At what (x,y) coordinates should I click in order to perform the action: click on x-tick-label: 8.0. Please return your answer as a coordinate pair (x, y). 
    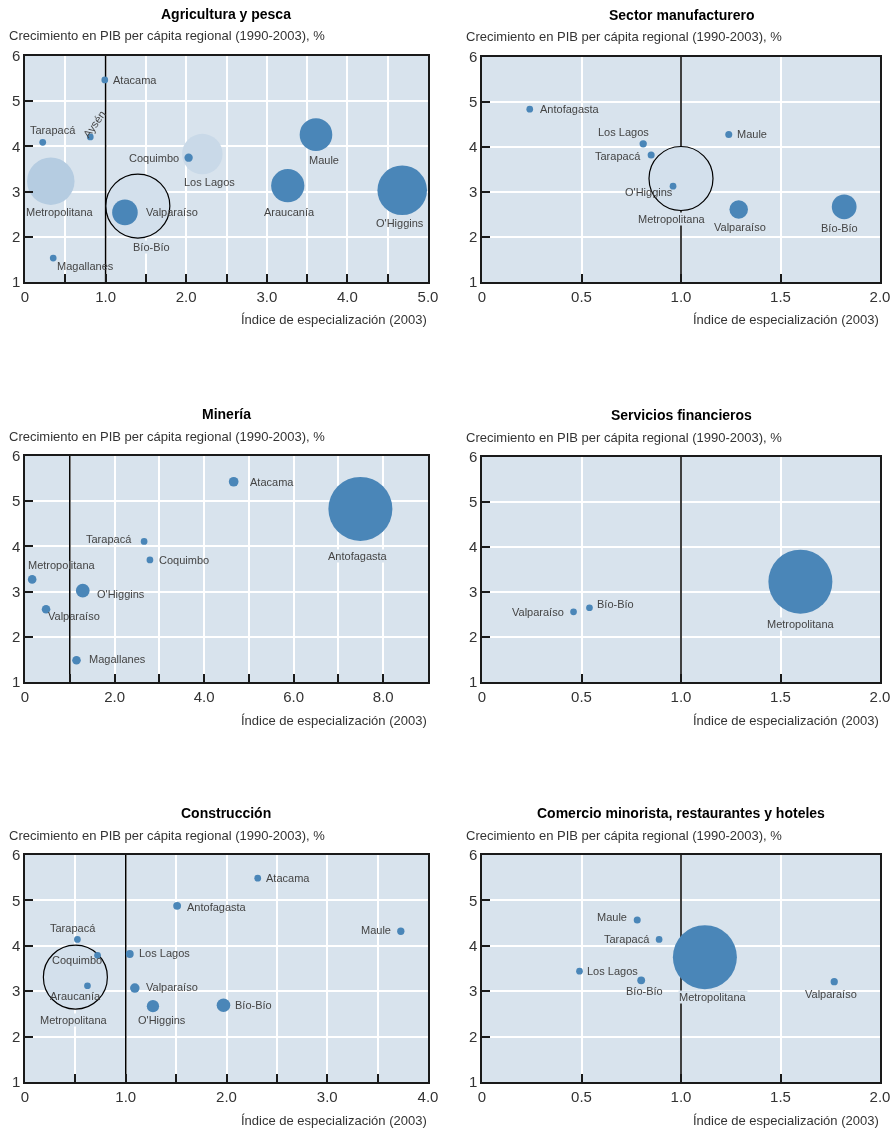
    Looking at the image, I should click on (383, 696).